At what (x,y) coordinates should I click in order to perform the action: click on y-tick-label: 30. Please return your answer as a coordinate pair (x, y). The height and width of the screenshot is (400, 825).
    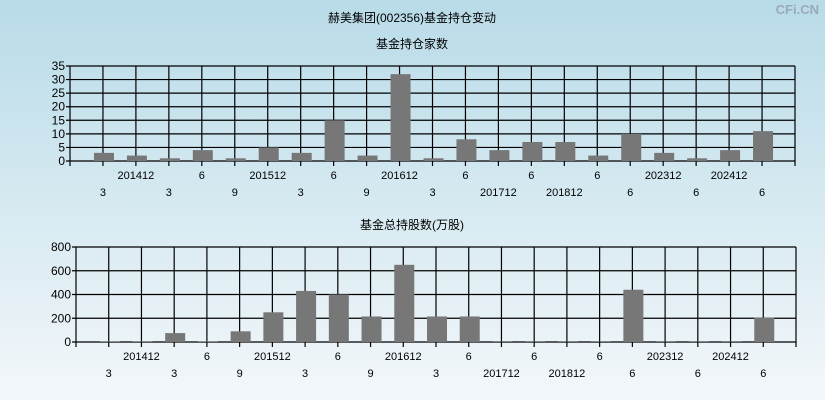
    Looking at the image, I should click on (59, 80).